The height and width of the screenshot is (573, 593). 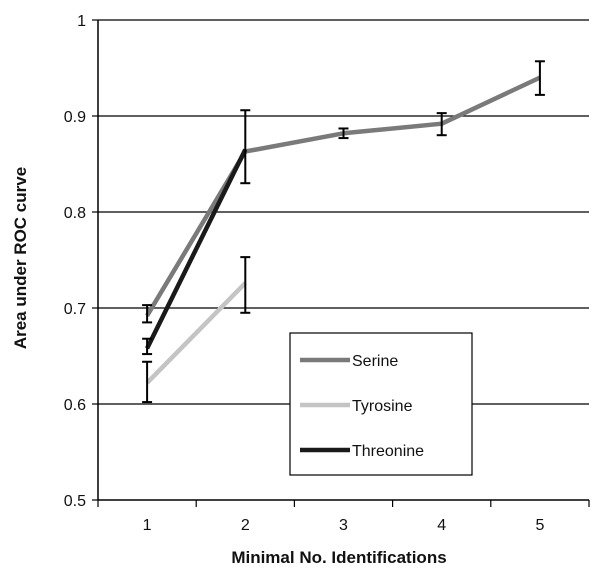 I want to click on x-tick-label-5: 5, so click(x=539, y=525).